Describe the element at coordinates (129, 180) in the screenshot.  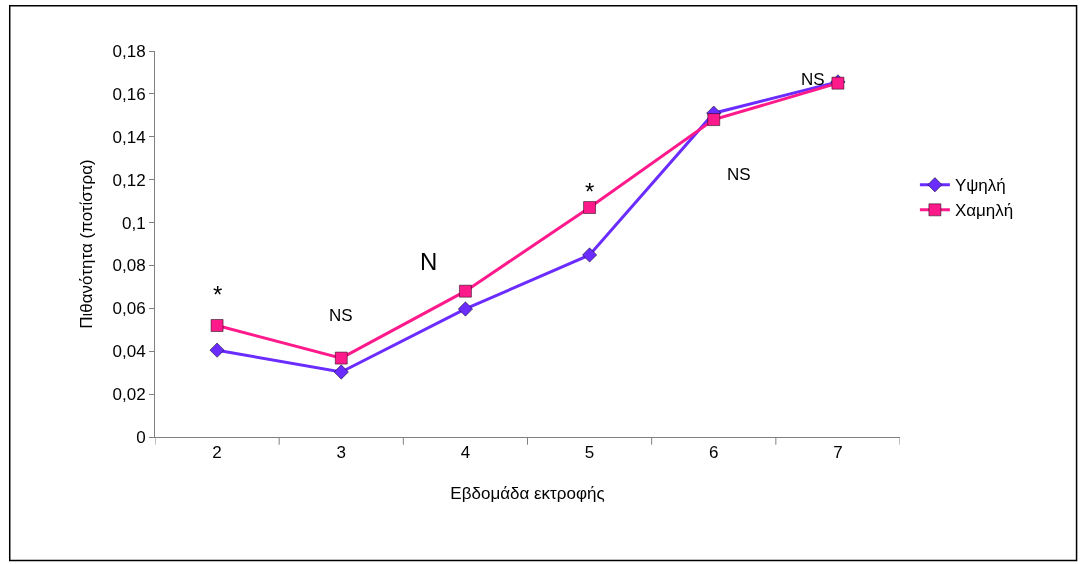
I see `y-tick-label: 0,12` at that location.